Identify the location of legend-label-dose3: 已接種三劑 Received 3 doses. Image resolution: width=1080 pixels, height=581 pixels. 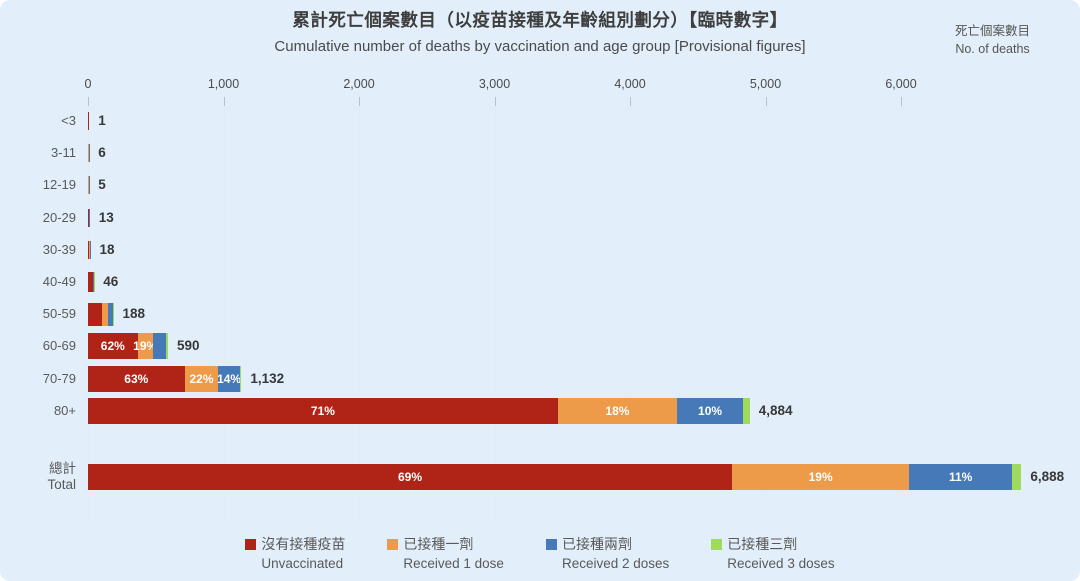
(780, 554).